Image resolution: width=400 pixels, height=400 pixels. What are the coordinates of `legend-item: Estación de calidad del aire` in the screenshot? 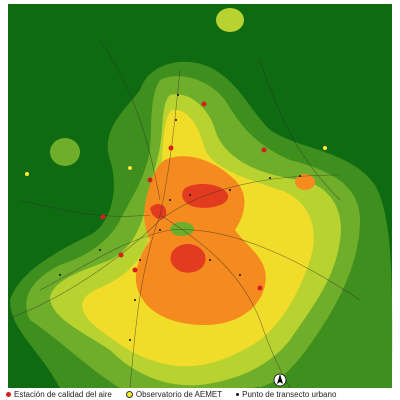 It's located at (59, 394).